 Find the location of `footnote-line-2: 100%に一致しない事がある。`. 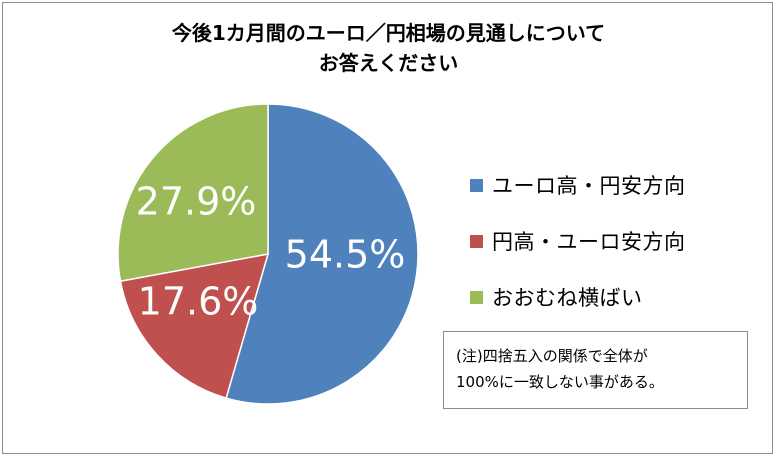

footnote-line-2: 100%に一致しない事がある。 is located at coordinates (560, 382).